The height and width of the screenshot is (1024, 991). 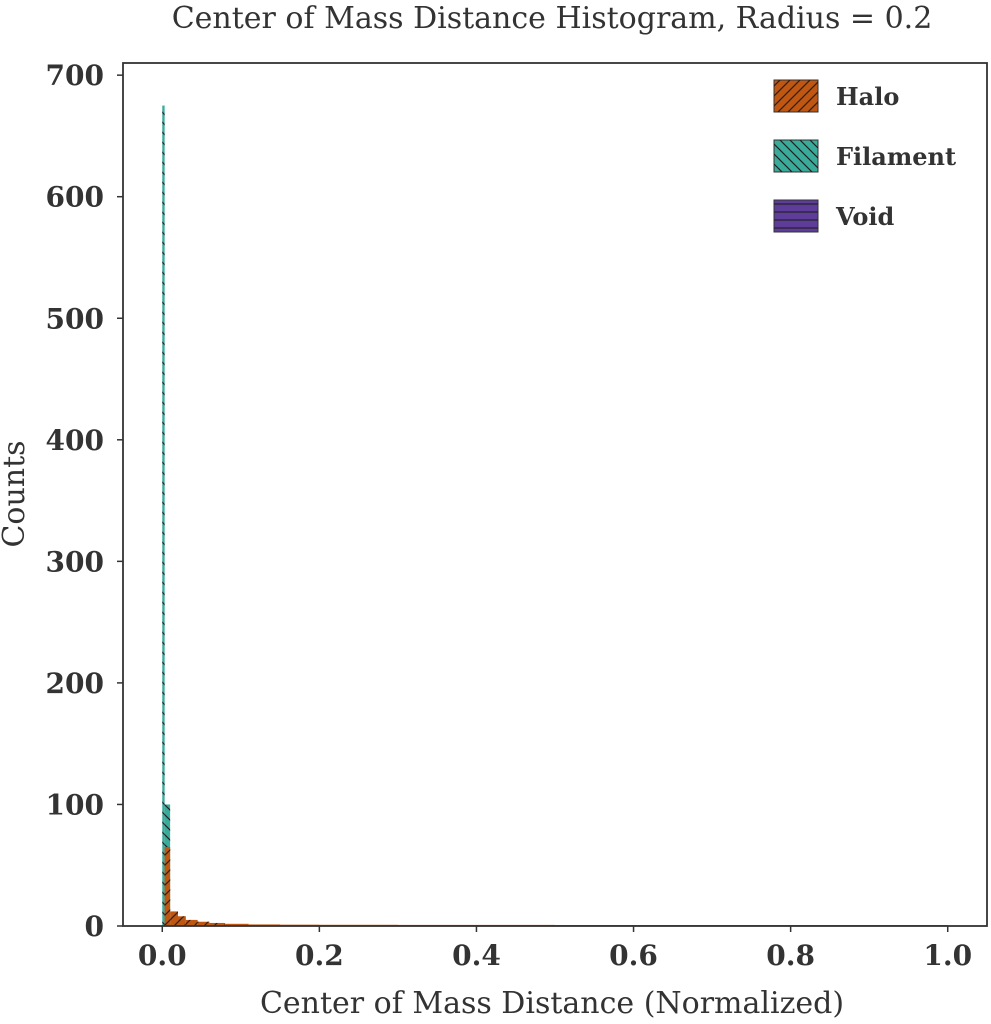 What do you see at coordinates (633, 955) in the screenshot?
I see `x-tick-label: 0.6` at bounding box center [633, 955].